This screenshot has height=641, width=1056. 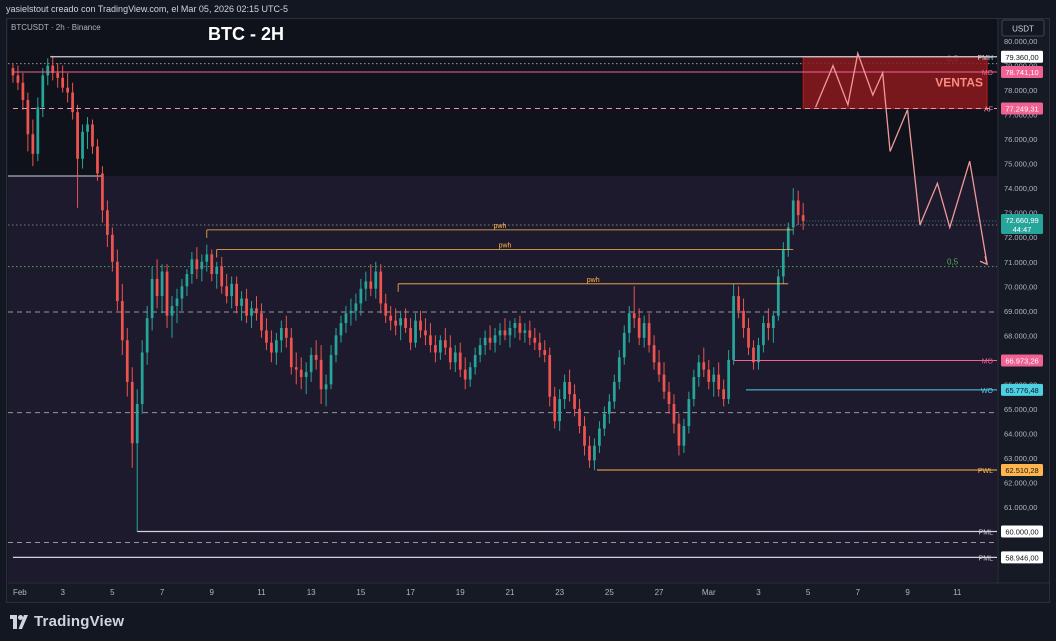 I want to click on time-tick-label: Mar, so click(x=709, y=592).